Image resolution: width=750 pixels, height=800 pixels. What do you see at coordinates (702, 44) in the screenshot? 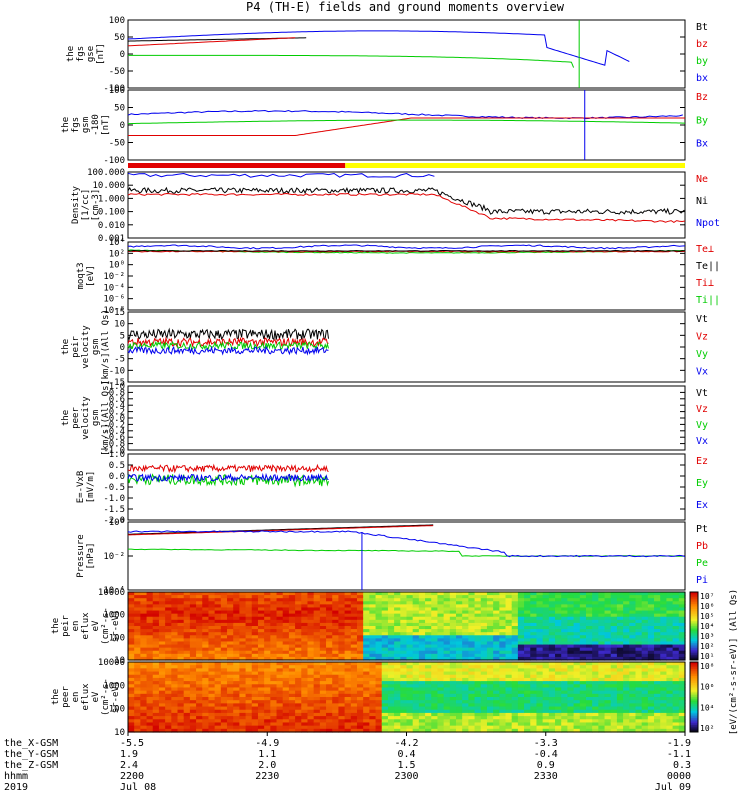
I see `legend-entry: bz` at bounding box center [702, 44].